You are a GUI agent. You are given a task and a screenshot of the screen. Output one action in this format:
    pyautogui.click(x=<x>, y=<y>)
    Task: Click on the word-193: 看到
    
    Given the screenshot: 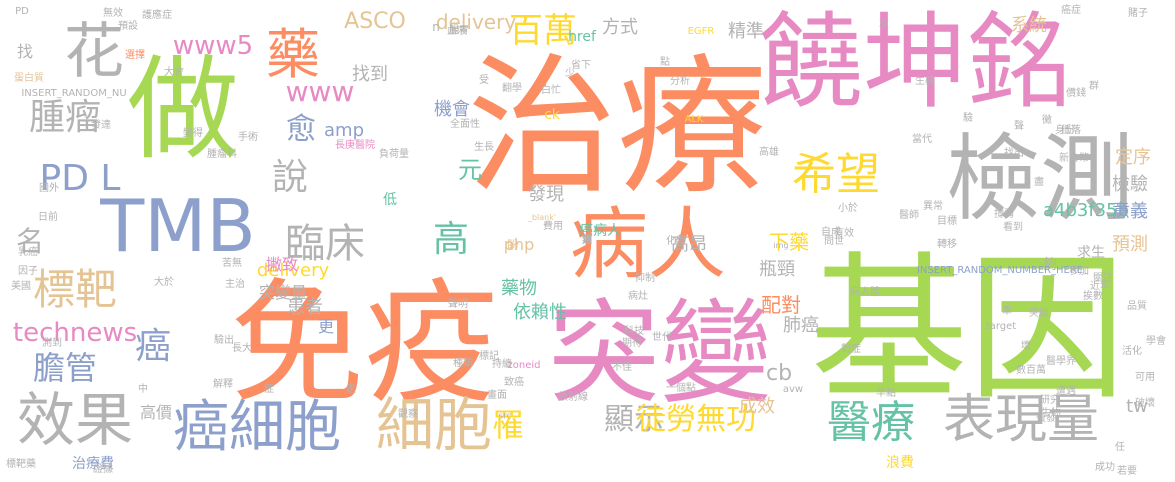 What is the action you would take?
    pyautogui.click(x=1013, y=227)
    